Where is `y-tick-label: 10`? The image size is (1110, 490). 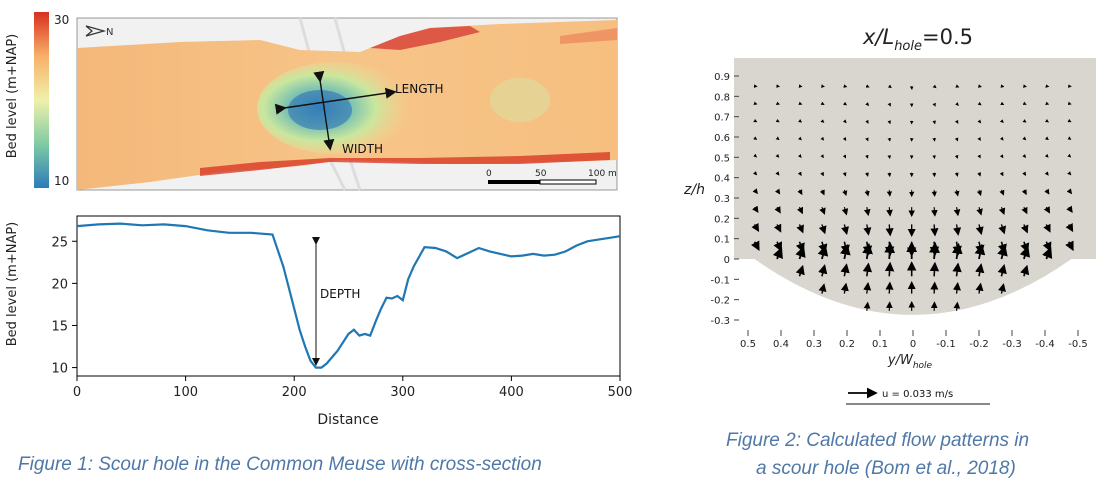
y-tick-label: 10 is located at coordinates (59, 369).